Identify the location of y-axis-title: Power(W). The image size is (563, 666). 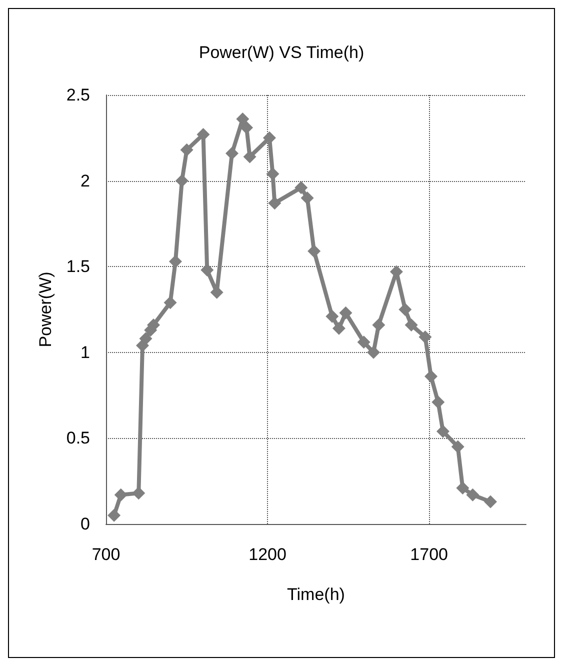
(45, 310).